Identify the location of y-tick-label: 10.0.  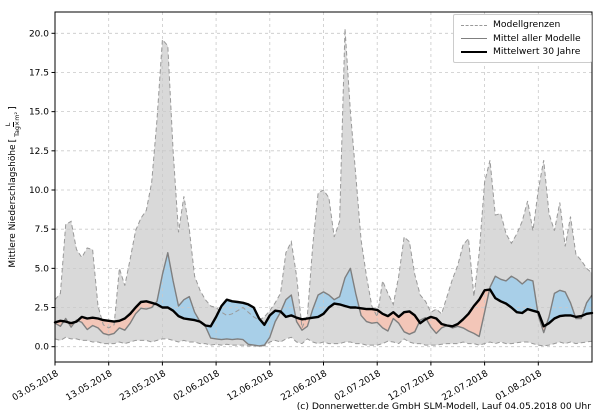
(39, 191).